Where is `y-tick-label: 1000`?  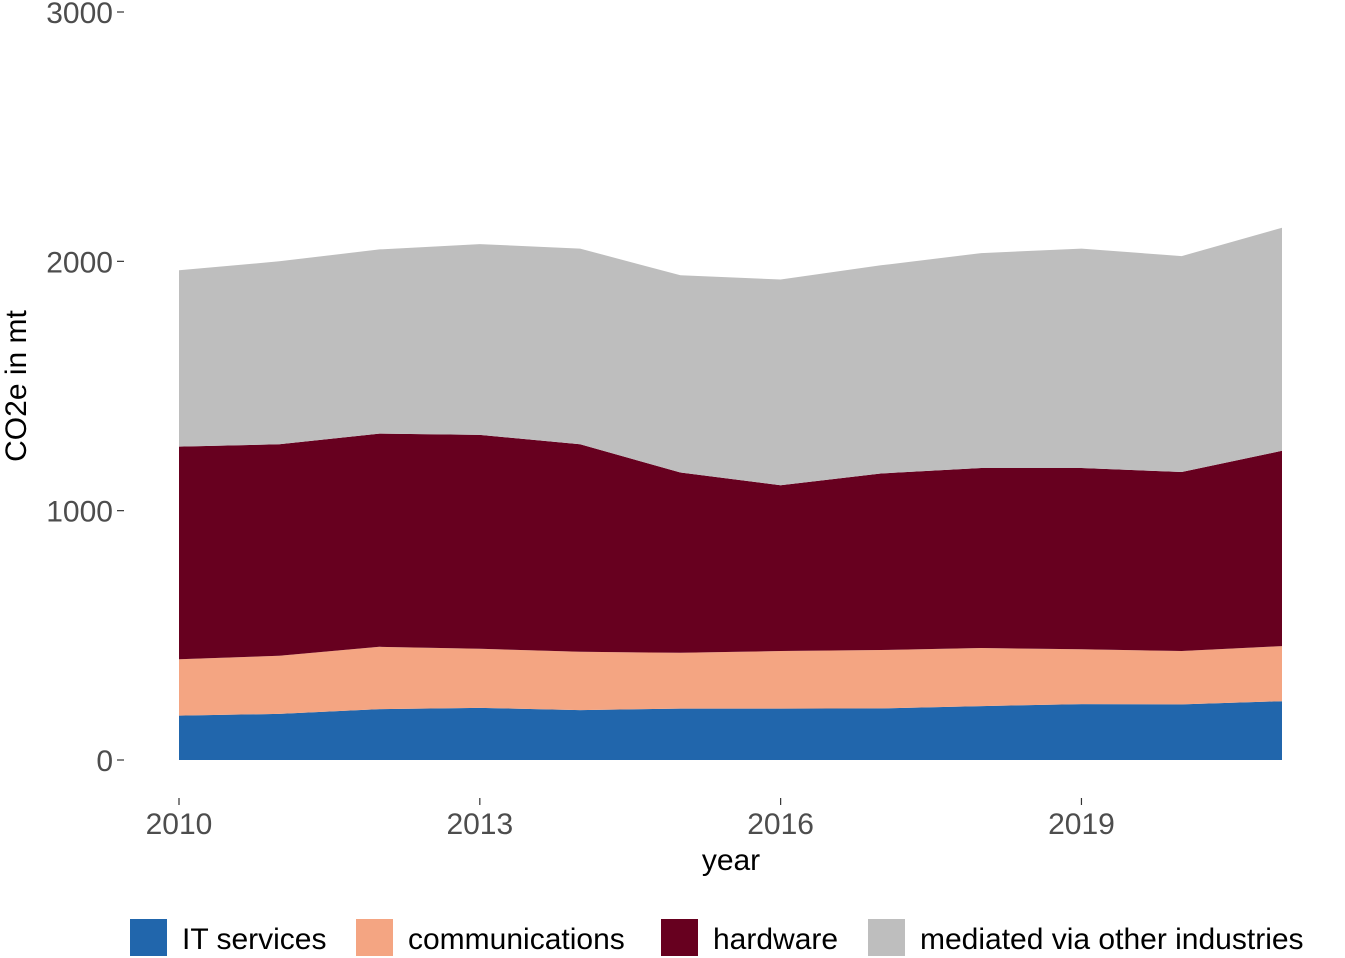
y-tick-label: 1000 is located at coordinates (79, 512).